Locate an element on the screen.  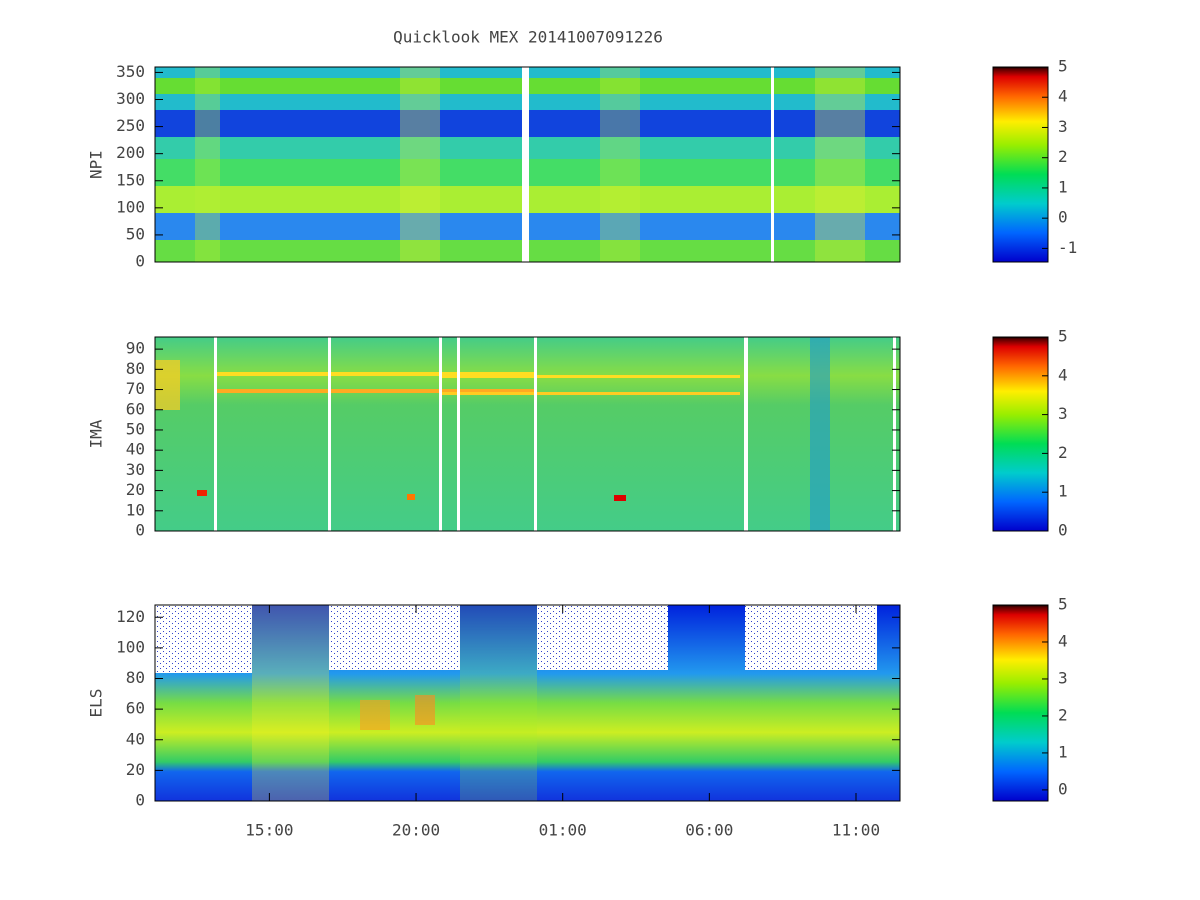
y-tick-label: 350 is located at coordinates (130, 71).